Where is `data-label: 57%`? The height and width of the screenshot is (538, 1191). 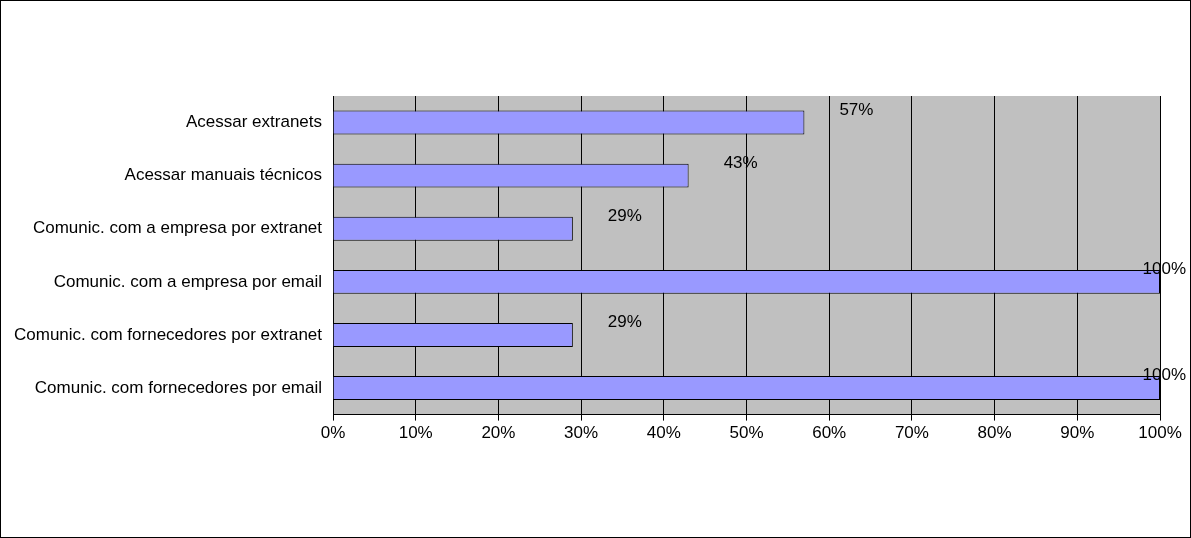 data-label: 57% is located at coordinates (856, 109).